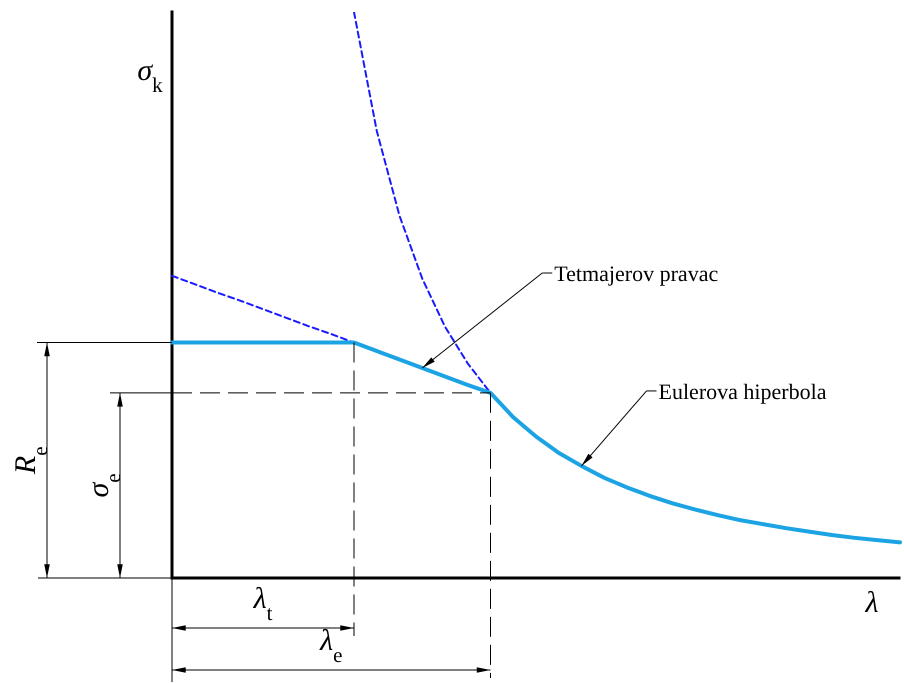 The image size is (904, 684). Describe the element at coordinates (636, 273) in the screenshot. I see `annotation: Tetmajerov pravac` at that location.